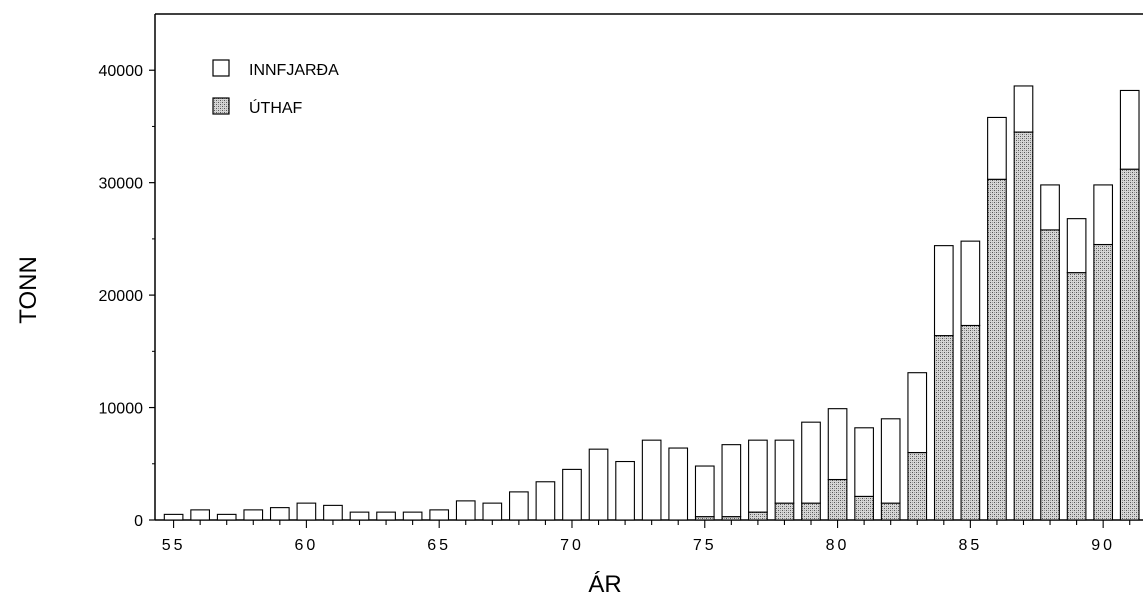  Describe the element at coordinates (174, 545) in the screenshot. I see `x-tick-label: 55` at that location.